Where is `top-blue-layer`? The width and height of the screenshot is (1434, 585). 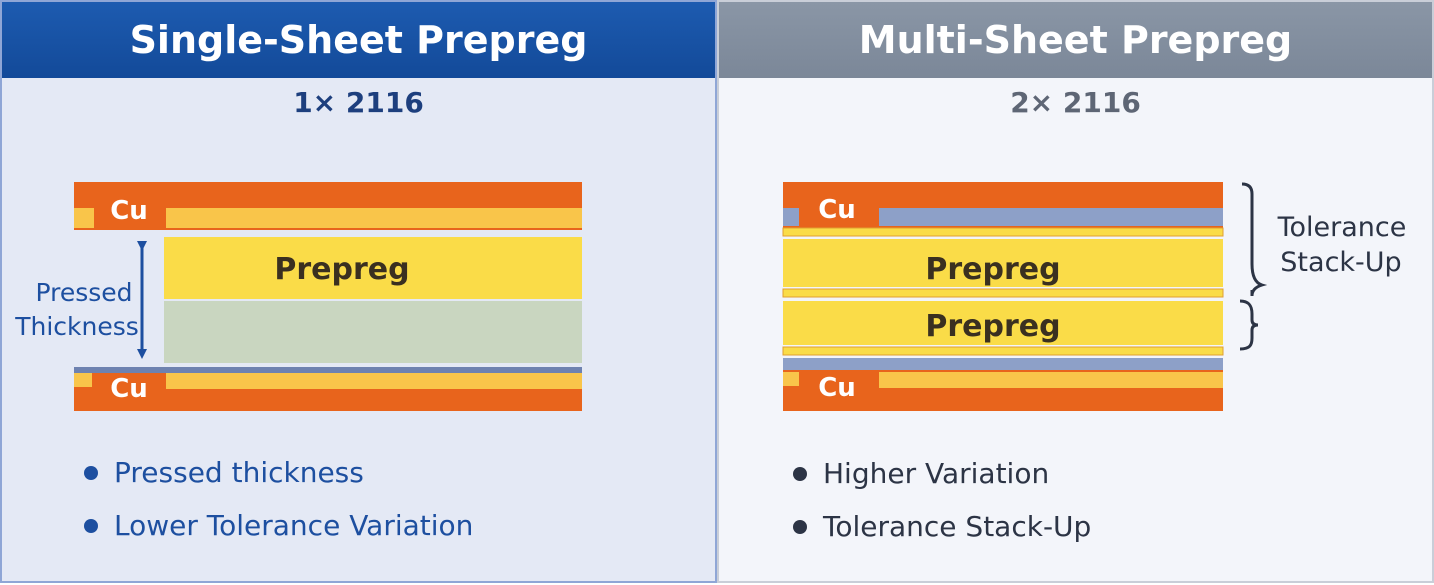
top-blue-layer is located at coordinates (1051, 217).